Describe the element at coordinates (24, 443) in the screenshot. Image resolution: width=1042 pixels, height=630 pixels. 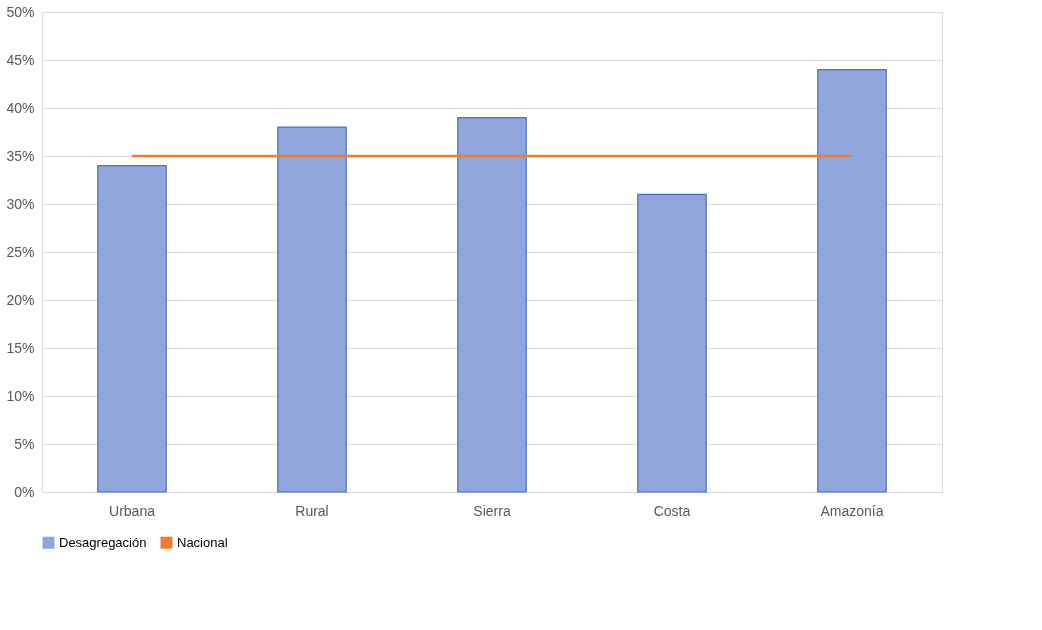
I see `y-tick-label: 5%` at that location.